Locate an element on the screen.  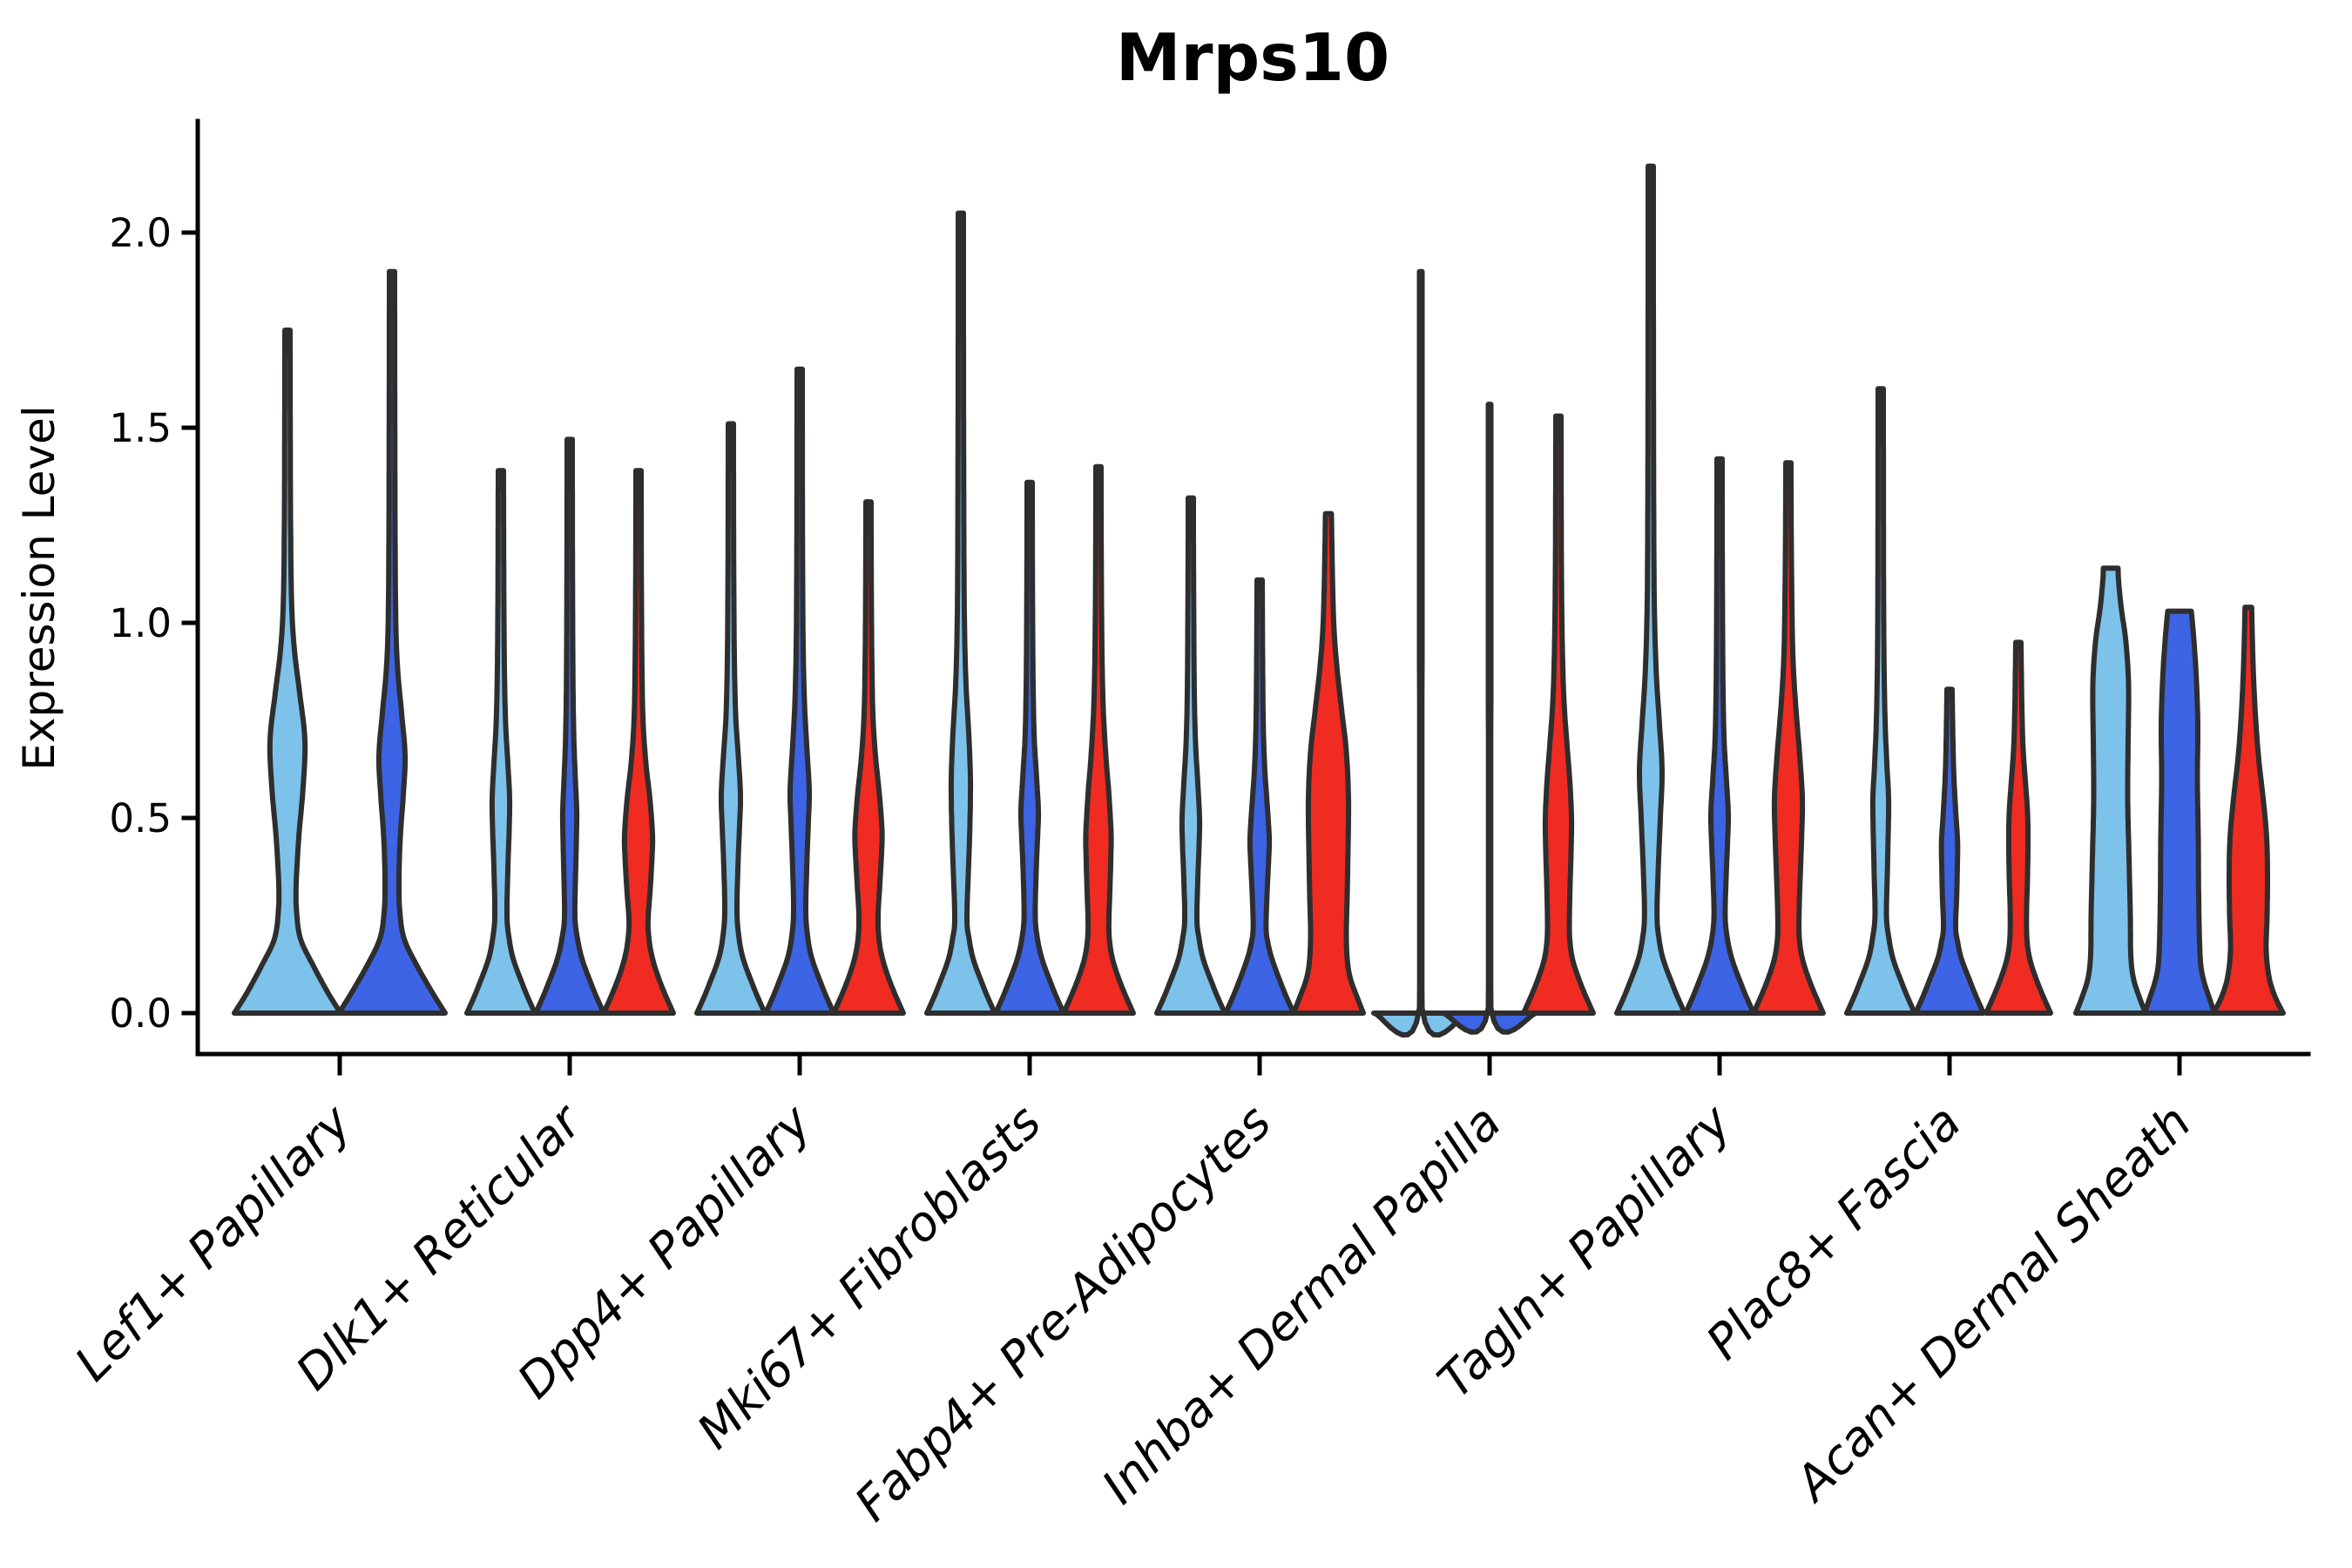
violin-inhba-dermal-papilla-light-blue is located at coordinates (1420, 652).